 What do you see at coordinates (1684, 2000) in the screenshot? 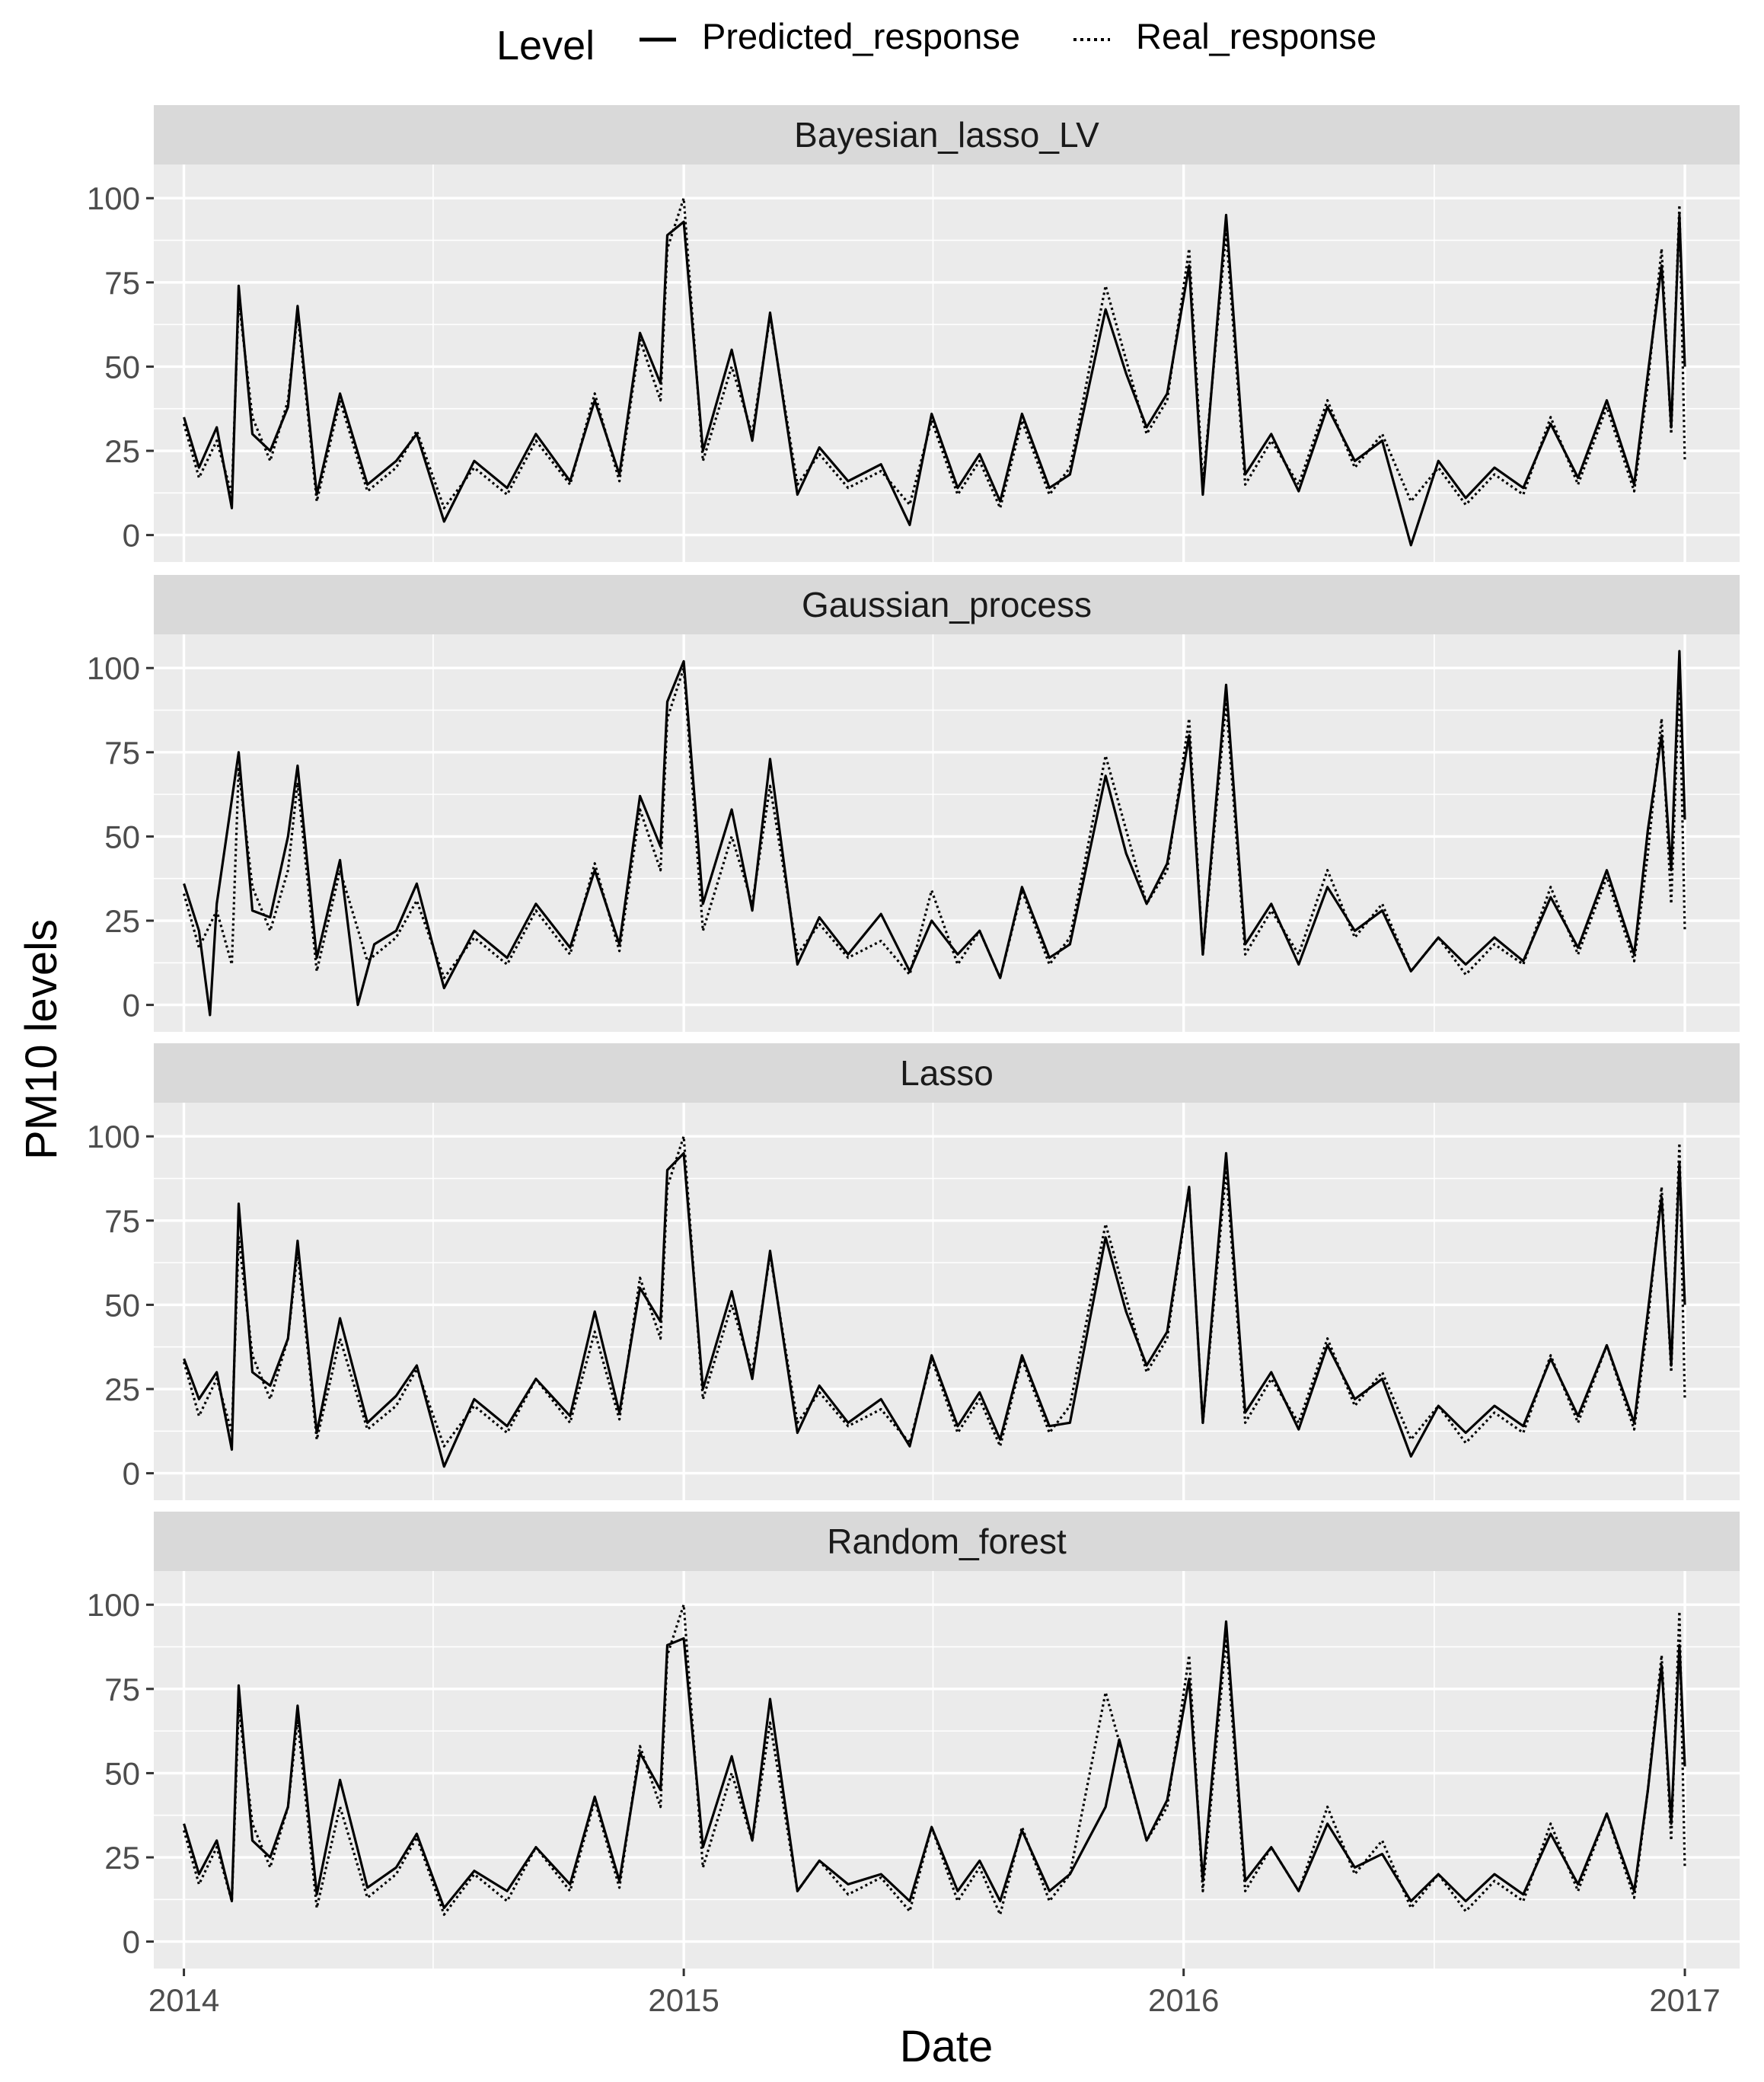
I see `x-tick-label: 2017` at bounding box center [1684, 2000].